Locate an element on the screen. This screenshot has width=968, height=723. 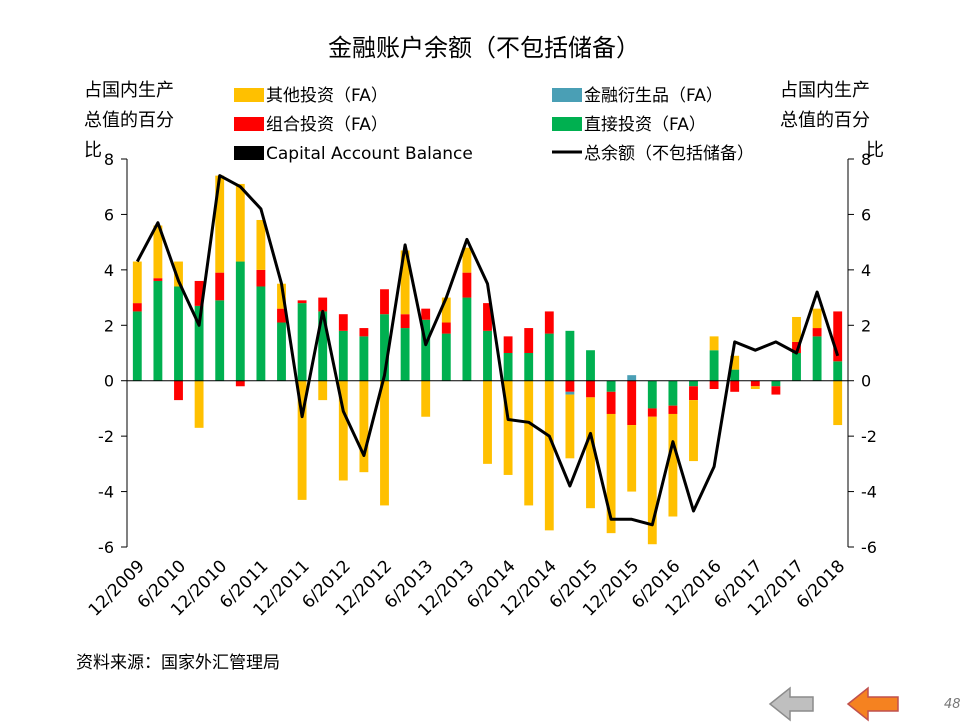
legend-label-direct-investment: 直接投资（FA） is located at coordinates (645, 125).